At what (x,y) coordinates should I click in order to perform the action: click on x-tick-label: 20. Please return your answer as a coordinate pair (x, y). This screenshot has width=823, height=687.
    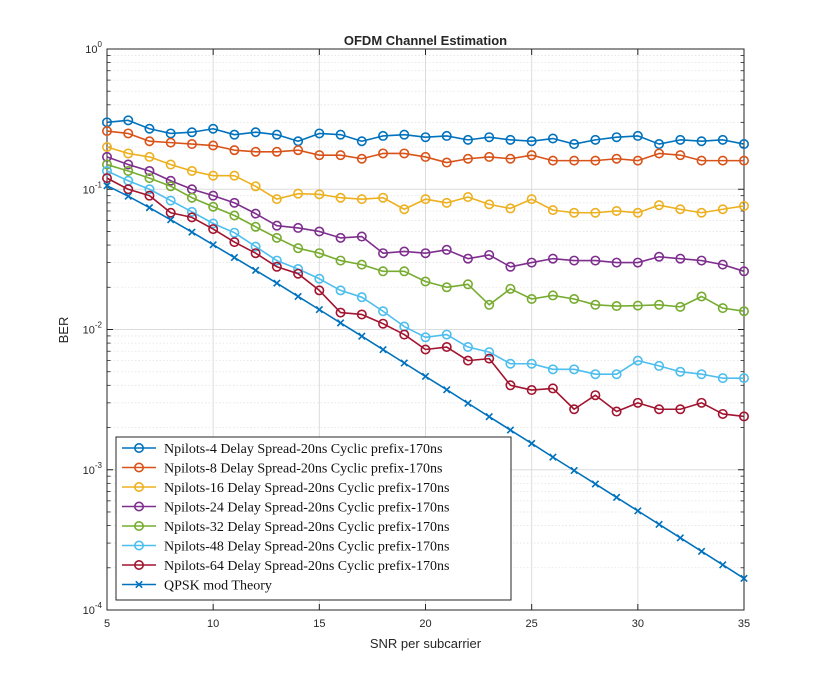
    Looking at the image, I should click on (425, 624).